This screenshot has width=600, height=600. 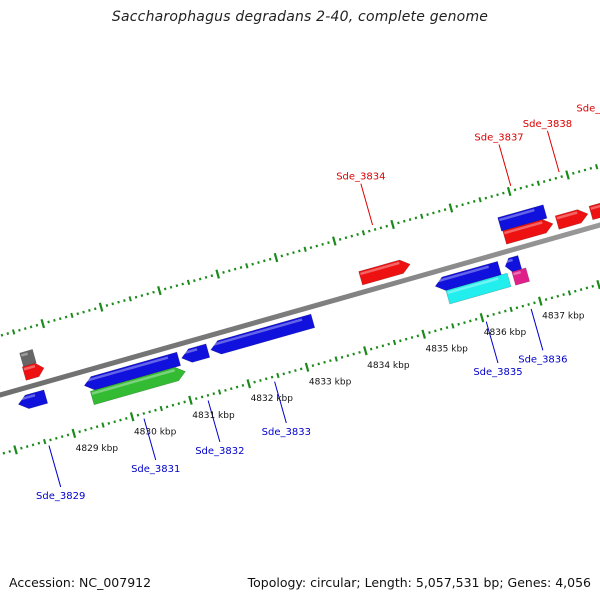 What do you see at coordinates (360, 177) in the screenshot?
I see `gene-label: Sde_3834` at bounding box center [360, 177].